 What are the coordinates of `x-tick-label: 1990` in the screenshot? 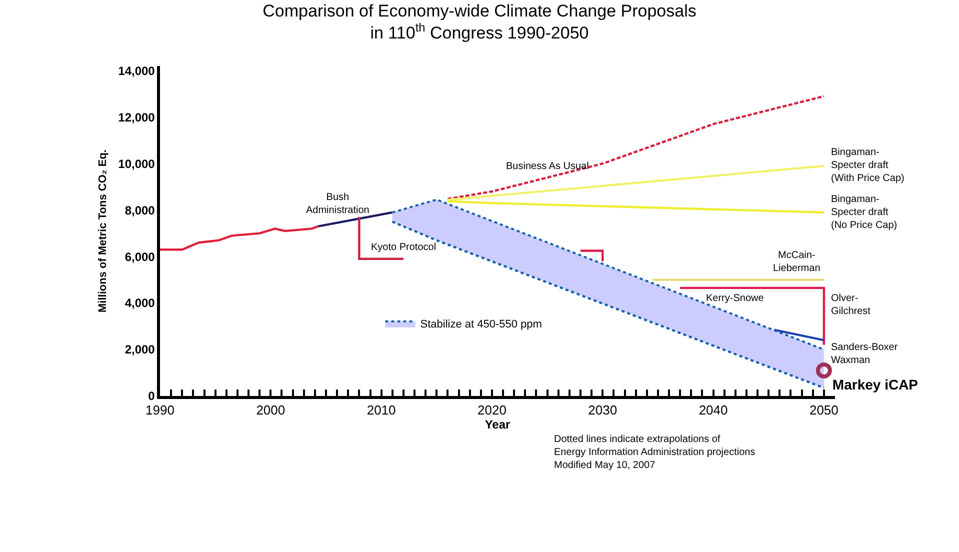 It's located at (160, 410).